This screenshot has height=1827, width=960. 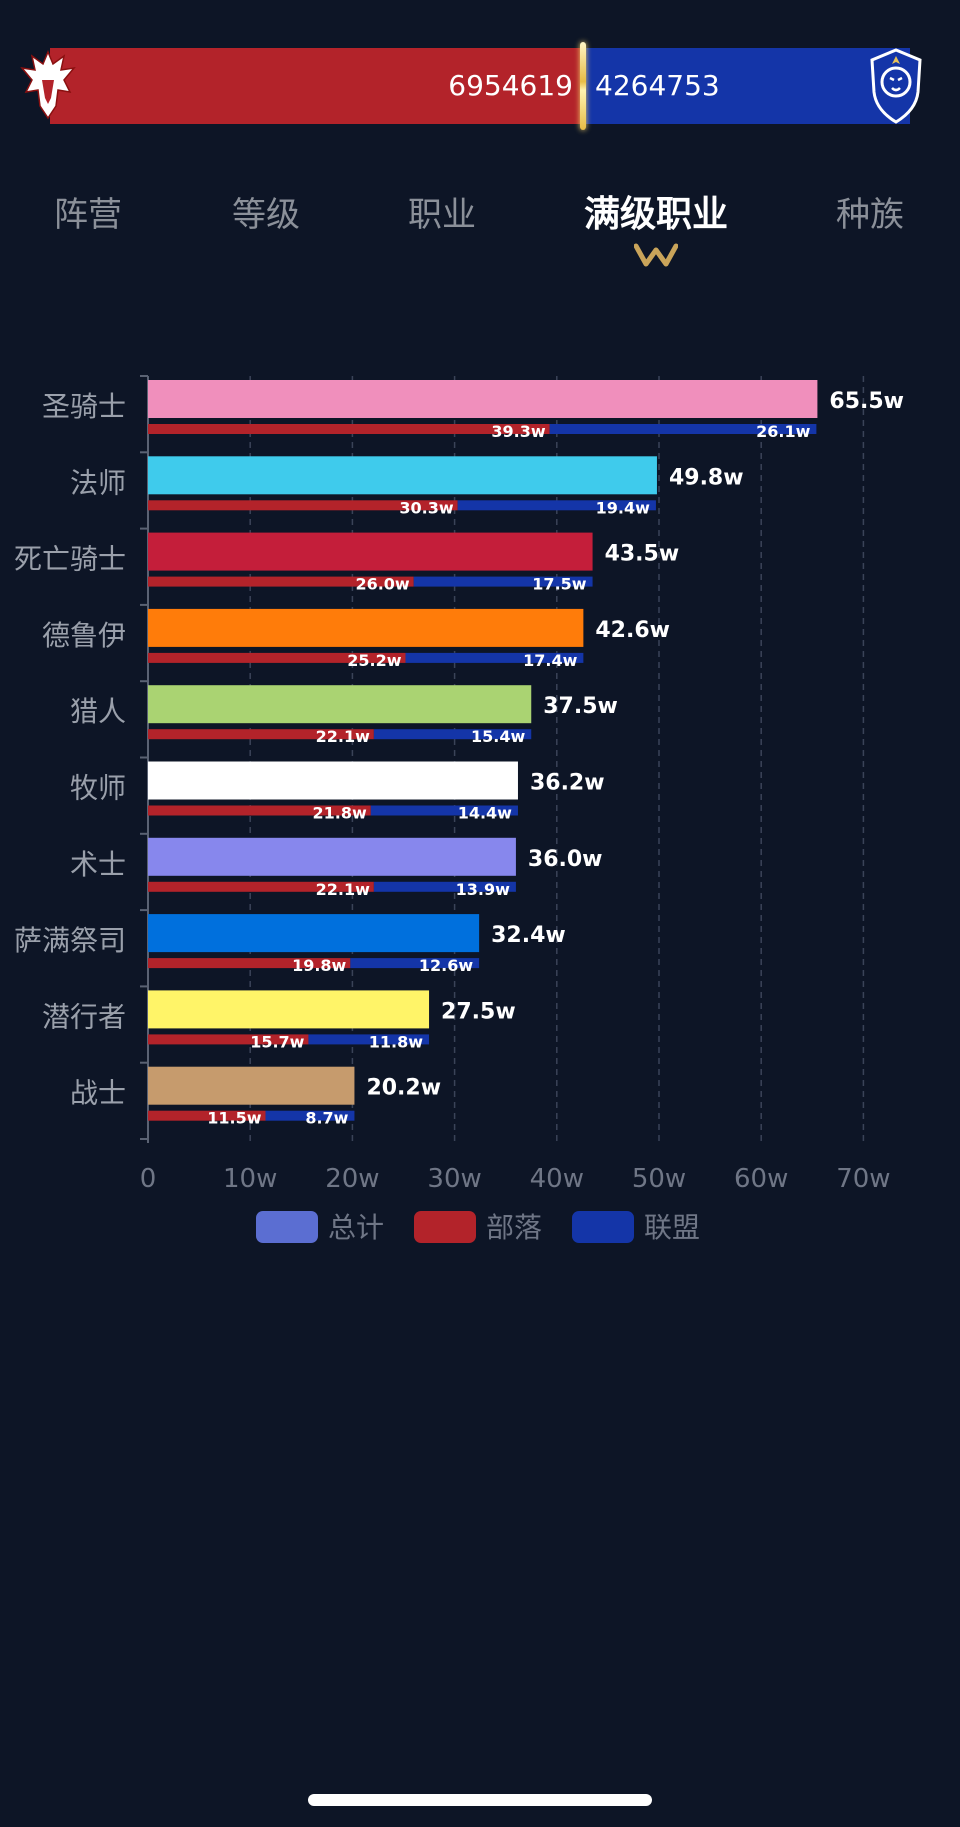 I want to click on chart-legend: 总计 部落 联盟, so click(x=480, y=1228).